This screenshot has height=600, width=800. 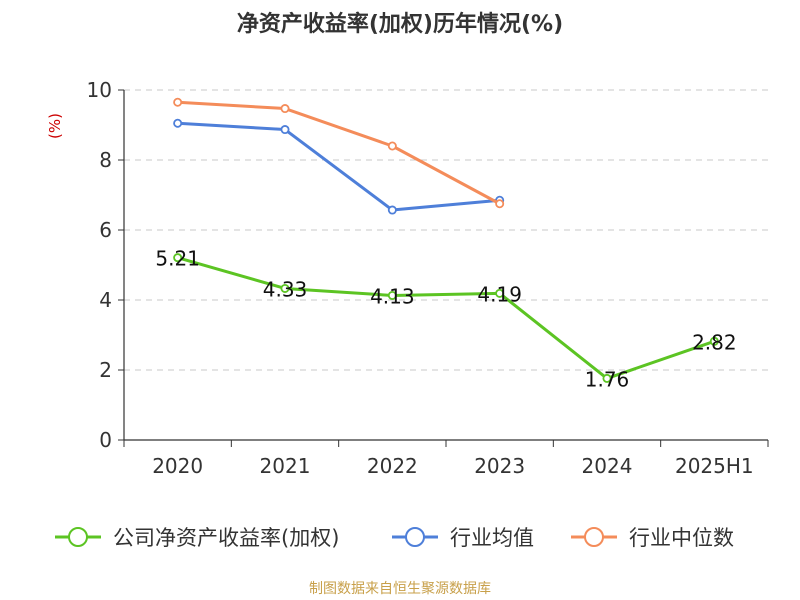 What do you see at coordinates (55, 126) in the screenshot?
I see `y-axis-label: (%)` at bounding box center [55, 126].